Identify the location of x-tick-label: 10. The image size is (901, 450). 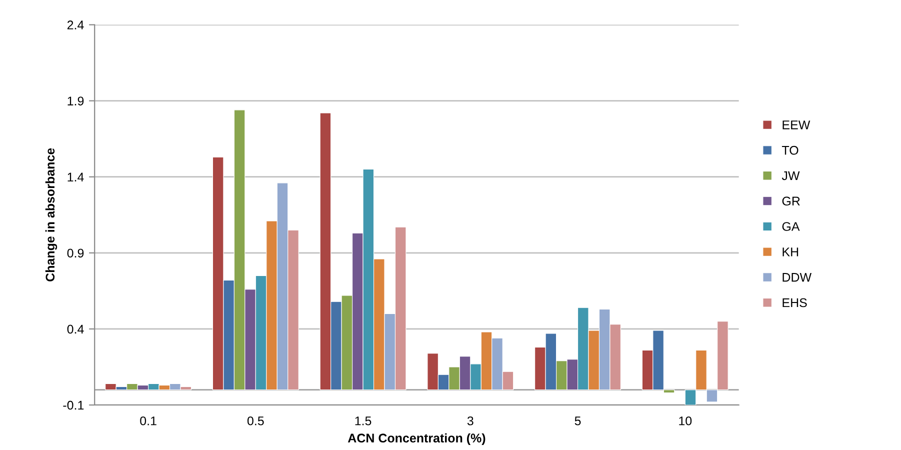
(685, 421).